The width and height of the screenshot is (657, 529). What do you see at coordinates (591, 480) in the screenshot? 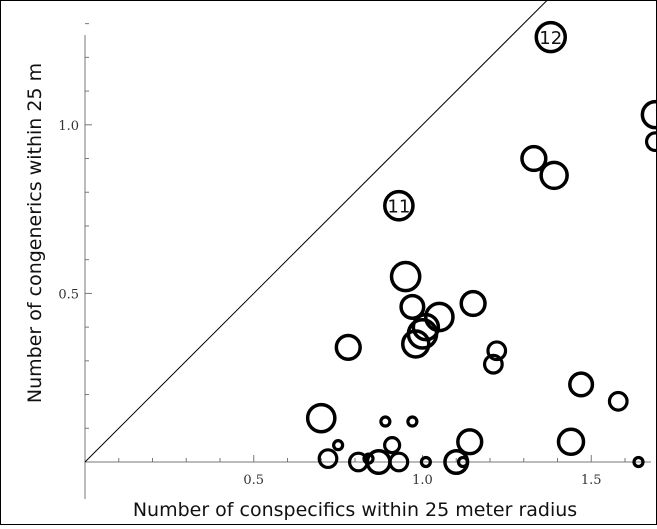
I see `x-tick-label: 1.5` at bounding box center [591, 480].